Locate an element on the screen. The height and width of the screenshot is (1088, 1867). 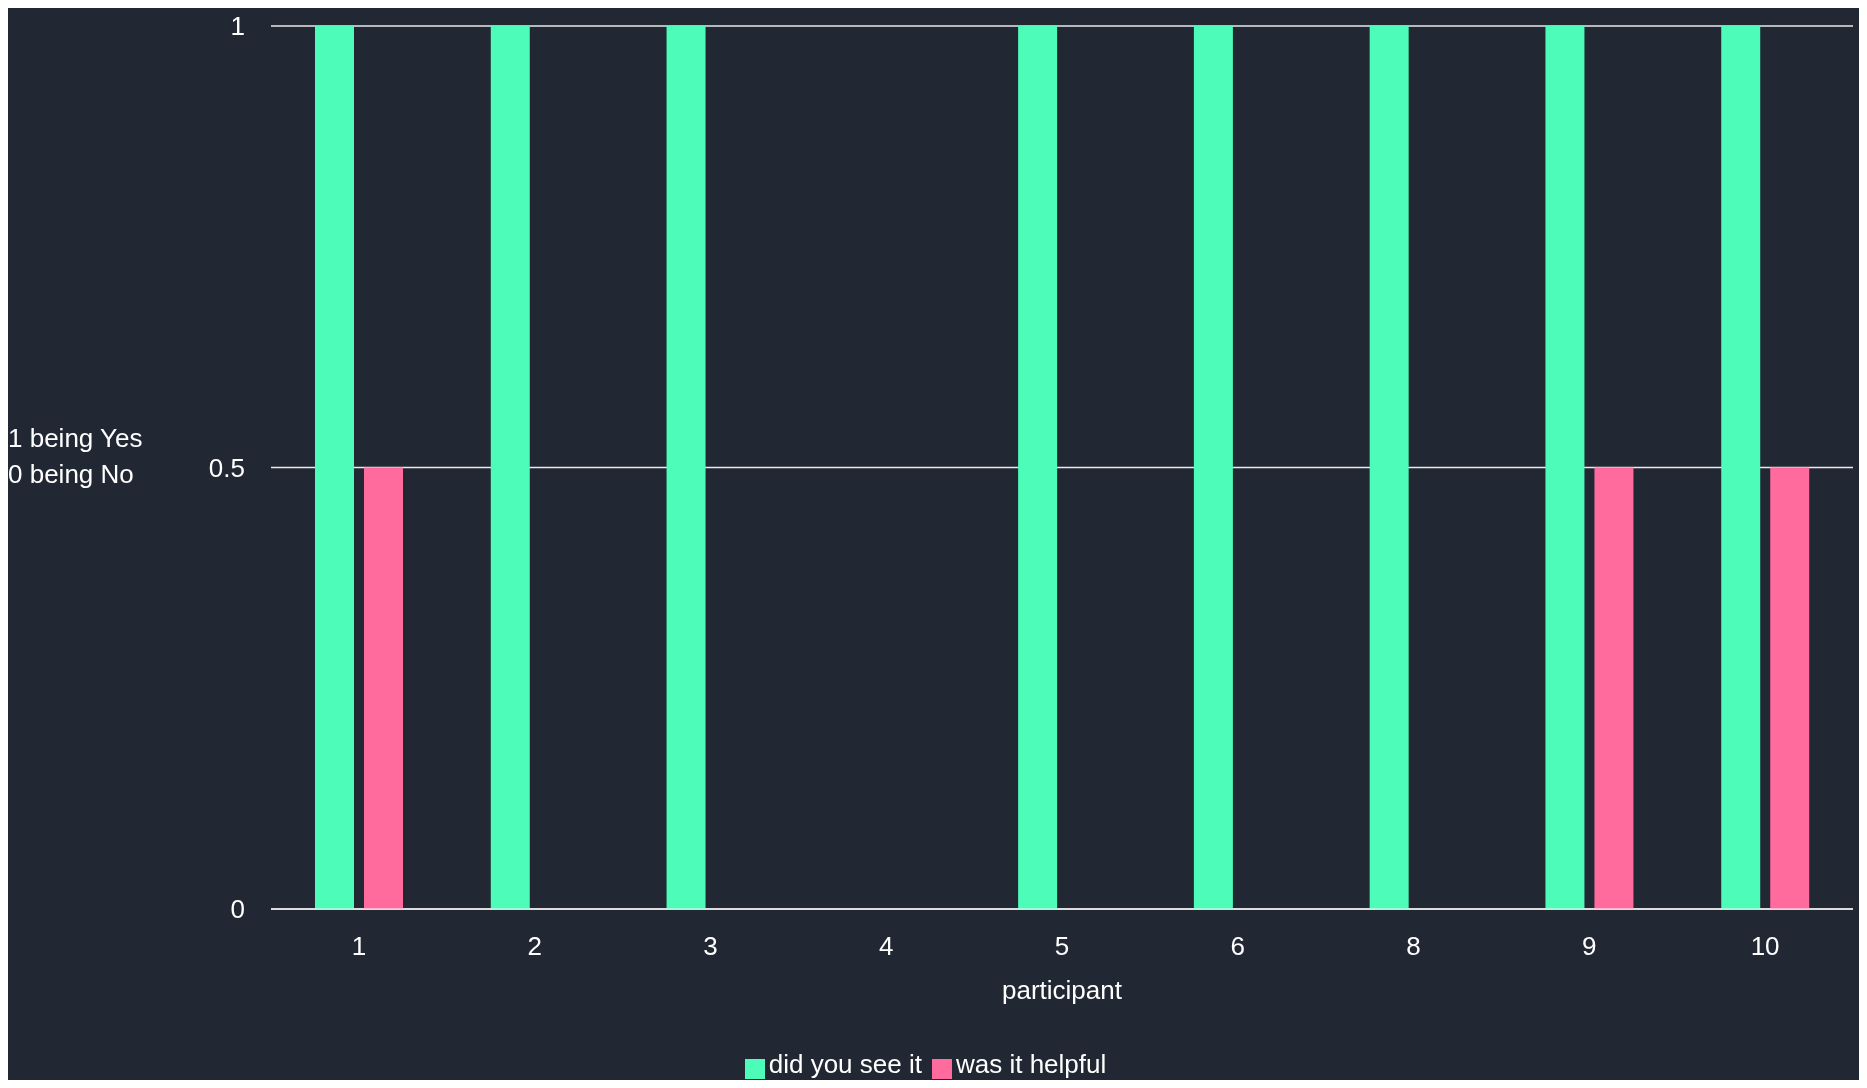
x-tick-label: 6 is located at coordinates (1238, 946).